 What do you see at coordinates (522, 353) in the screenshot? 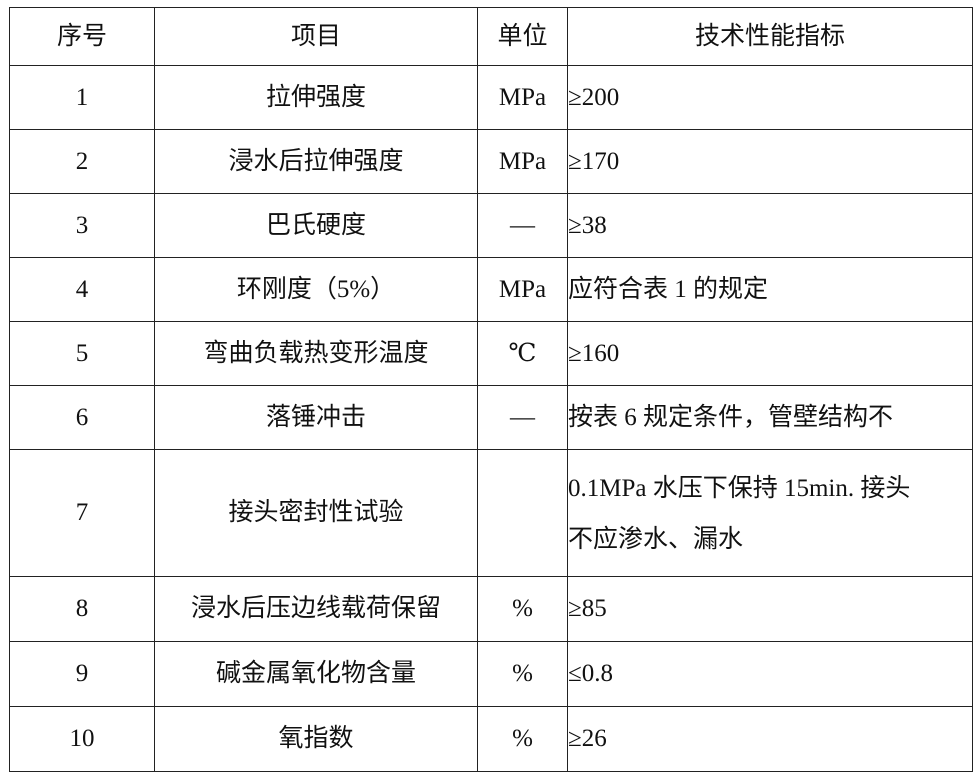
I see `cell-unit: ℃` at bounding box center [522, 353].